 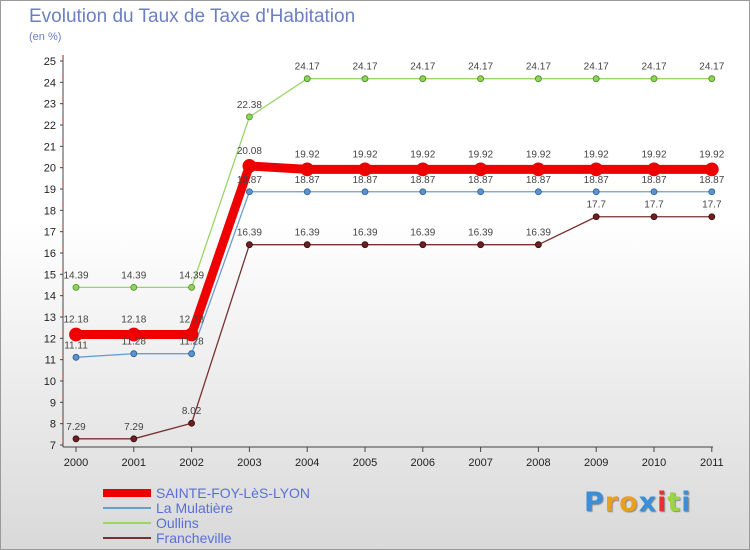 I want to click on y-tick-label: 13, so click(x=50, y=318).